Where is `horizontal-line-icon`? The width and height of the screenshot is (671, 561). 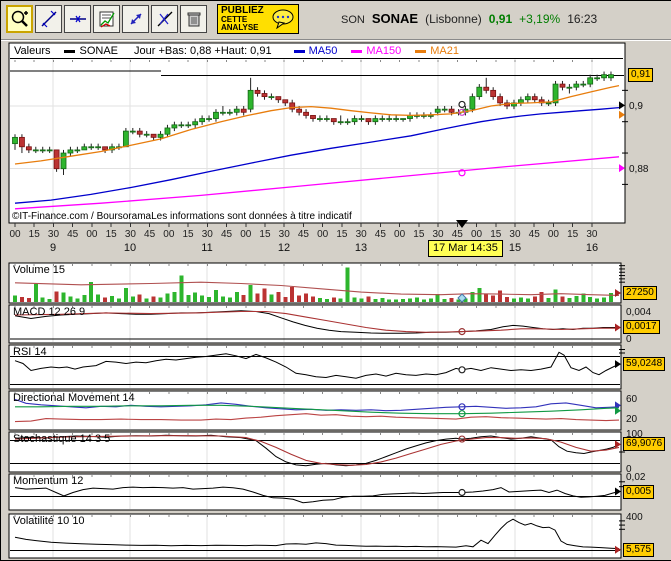 horizontal-line-icon is located at coordinates (77, 19).